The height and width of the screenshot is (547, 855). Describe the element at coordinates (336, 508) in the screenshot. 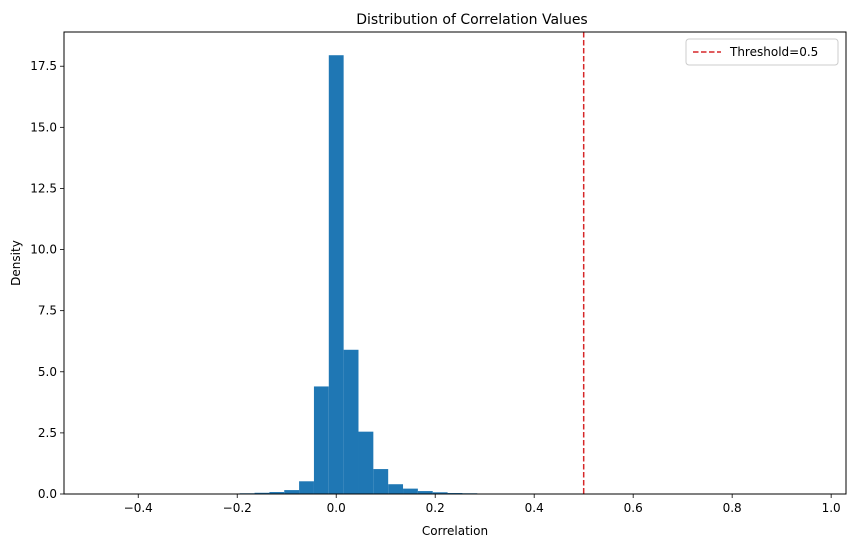

I see `x-tick-label: 0.0` at that location.